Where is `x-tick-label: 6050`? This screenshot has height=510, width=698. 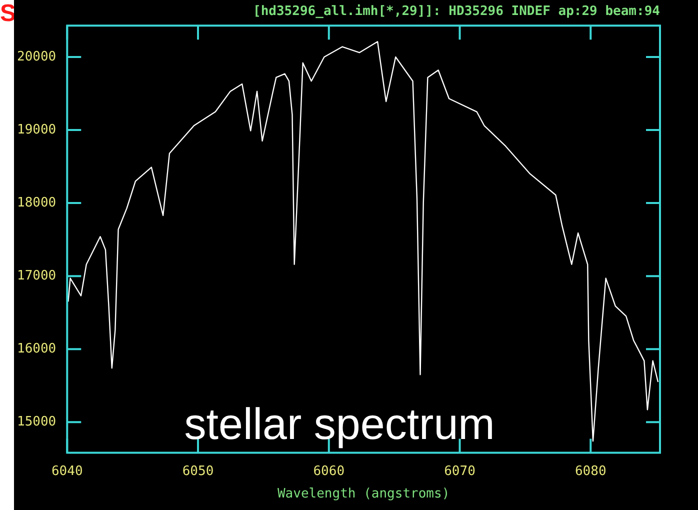
x-tick-label: 6050 is located at coordinates (198, 471).